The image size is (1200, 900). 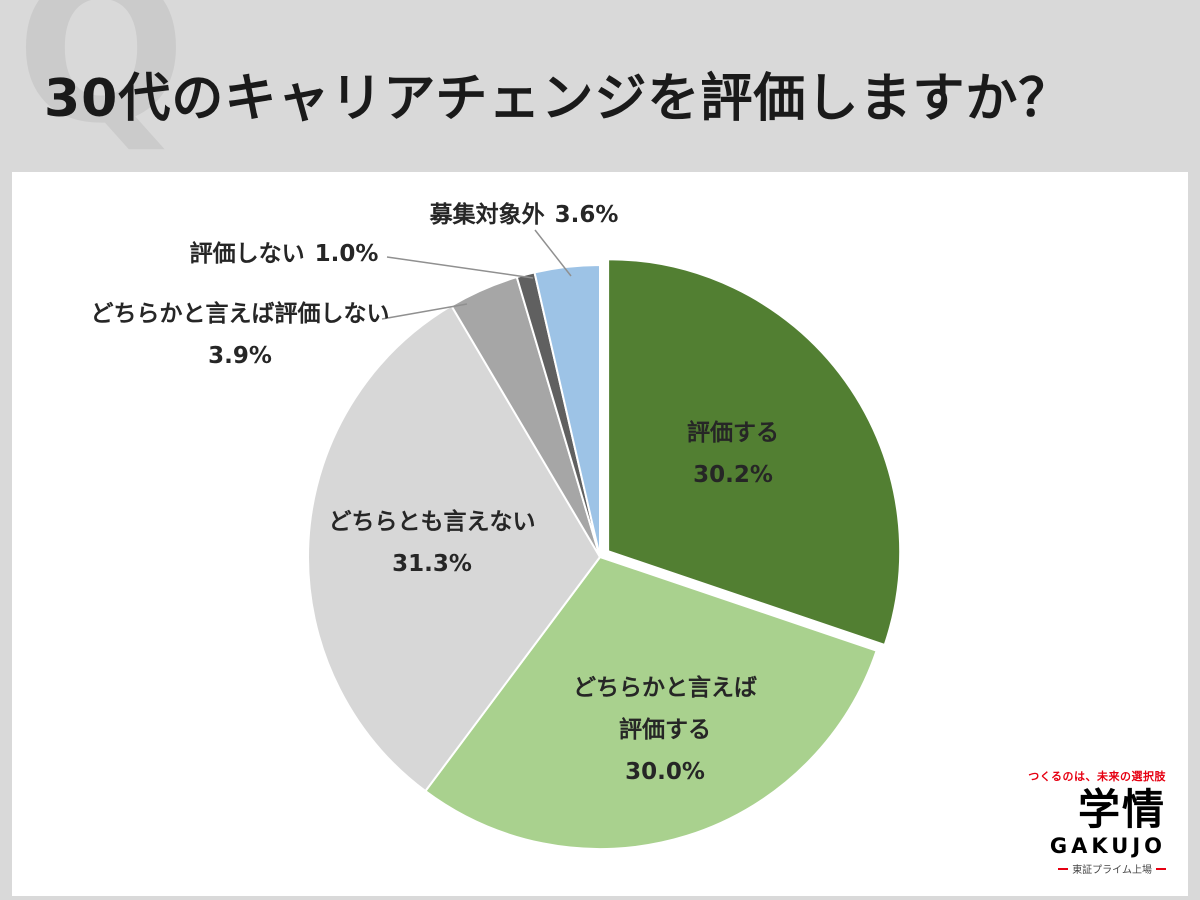 What do you see at coordinates (240, 356) in the screenshot?
I see `slice-label-value: 3.9%` at bounding box center [240, 356].